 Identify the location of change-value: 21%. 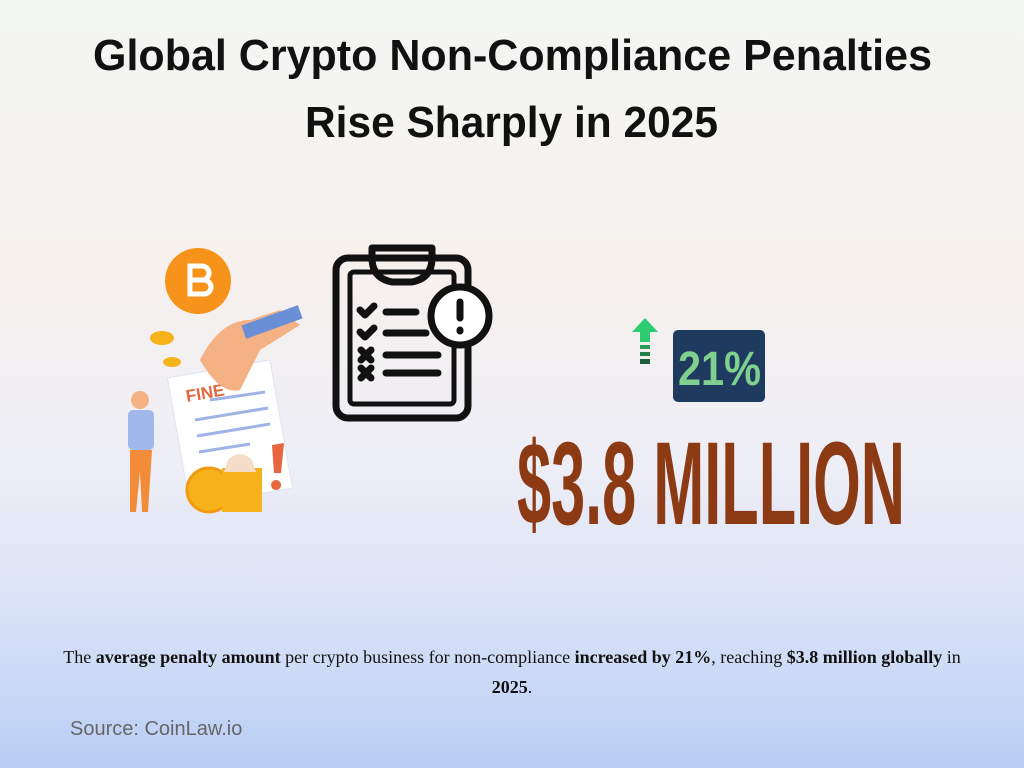
(719, 369).